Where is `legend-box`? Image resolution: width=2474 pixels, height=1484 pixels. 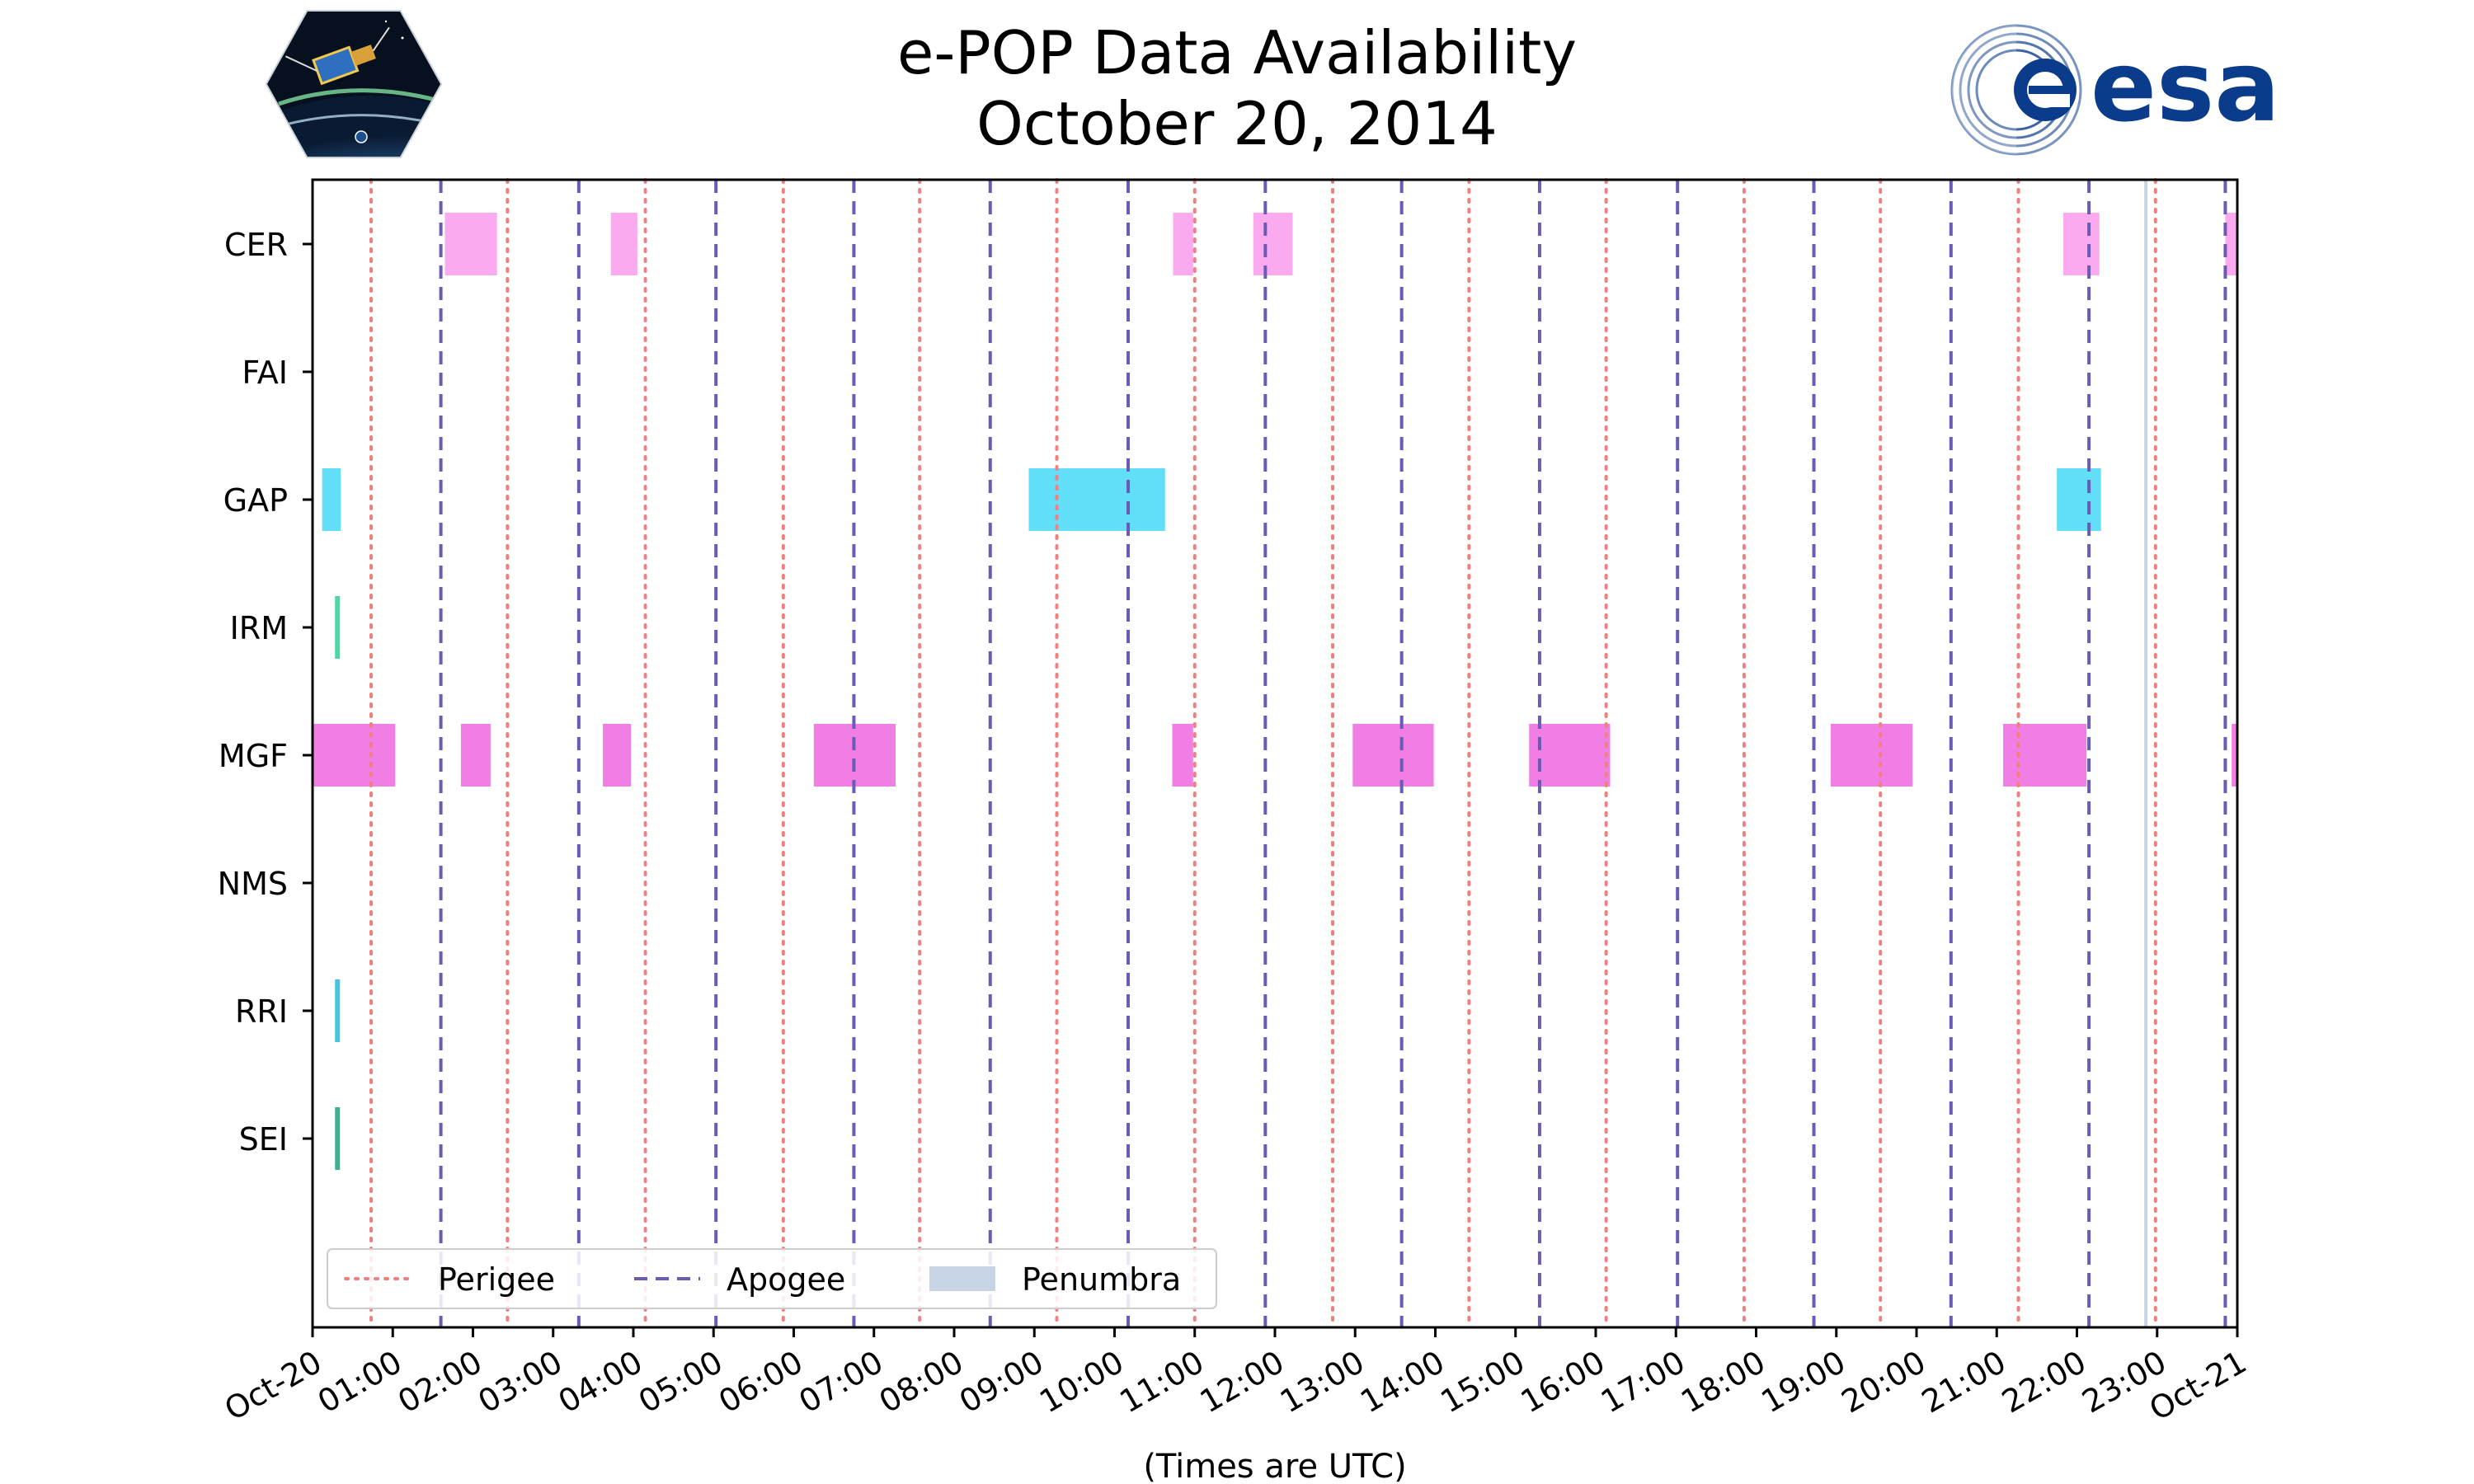 legend-box is located at coordinates (772, 1278).